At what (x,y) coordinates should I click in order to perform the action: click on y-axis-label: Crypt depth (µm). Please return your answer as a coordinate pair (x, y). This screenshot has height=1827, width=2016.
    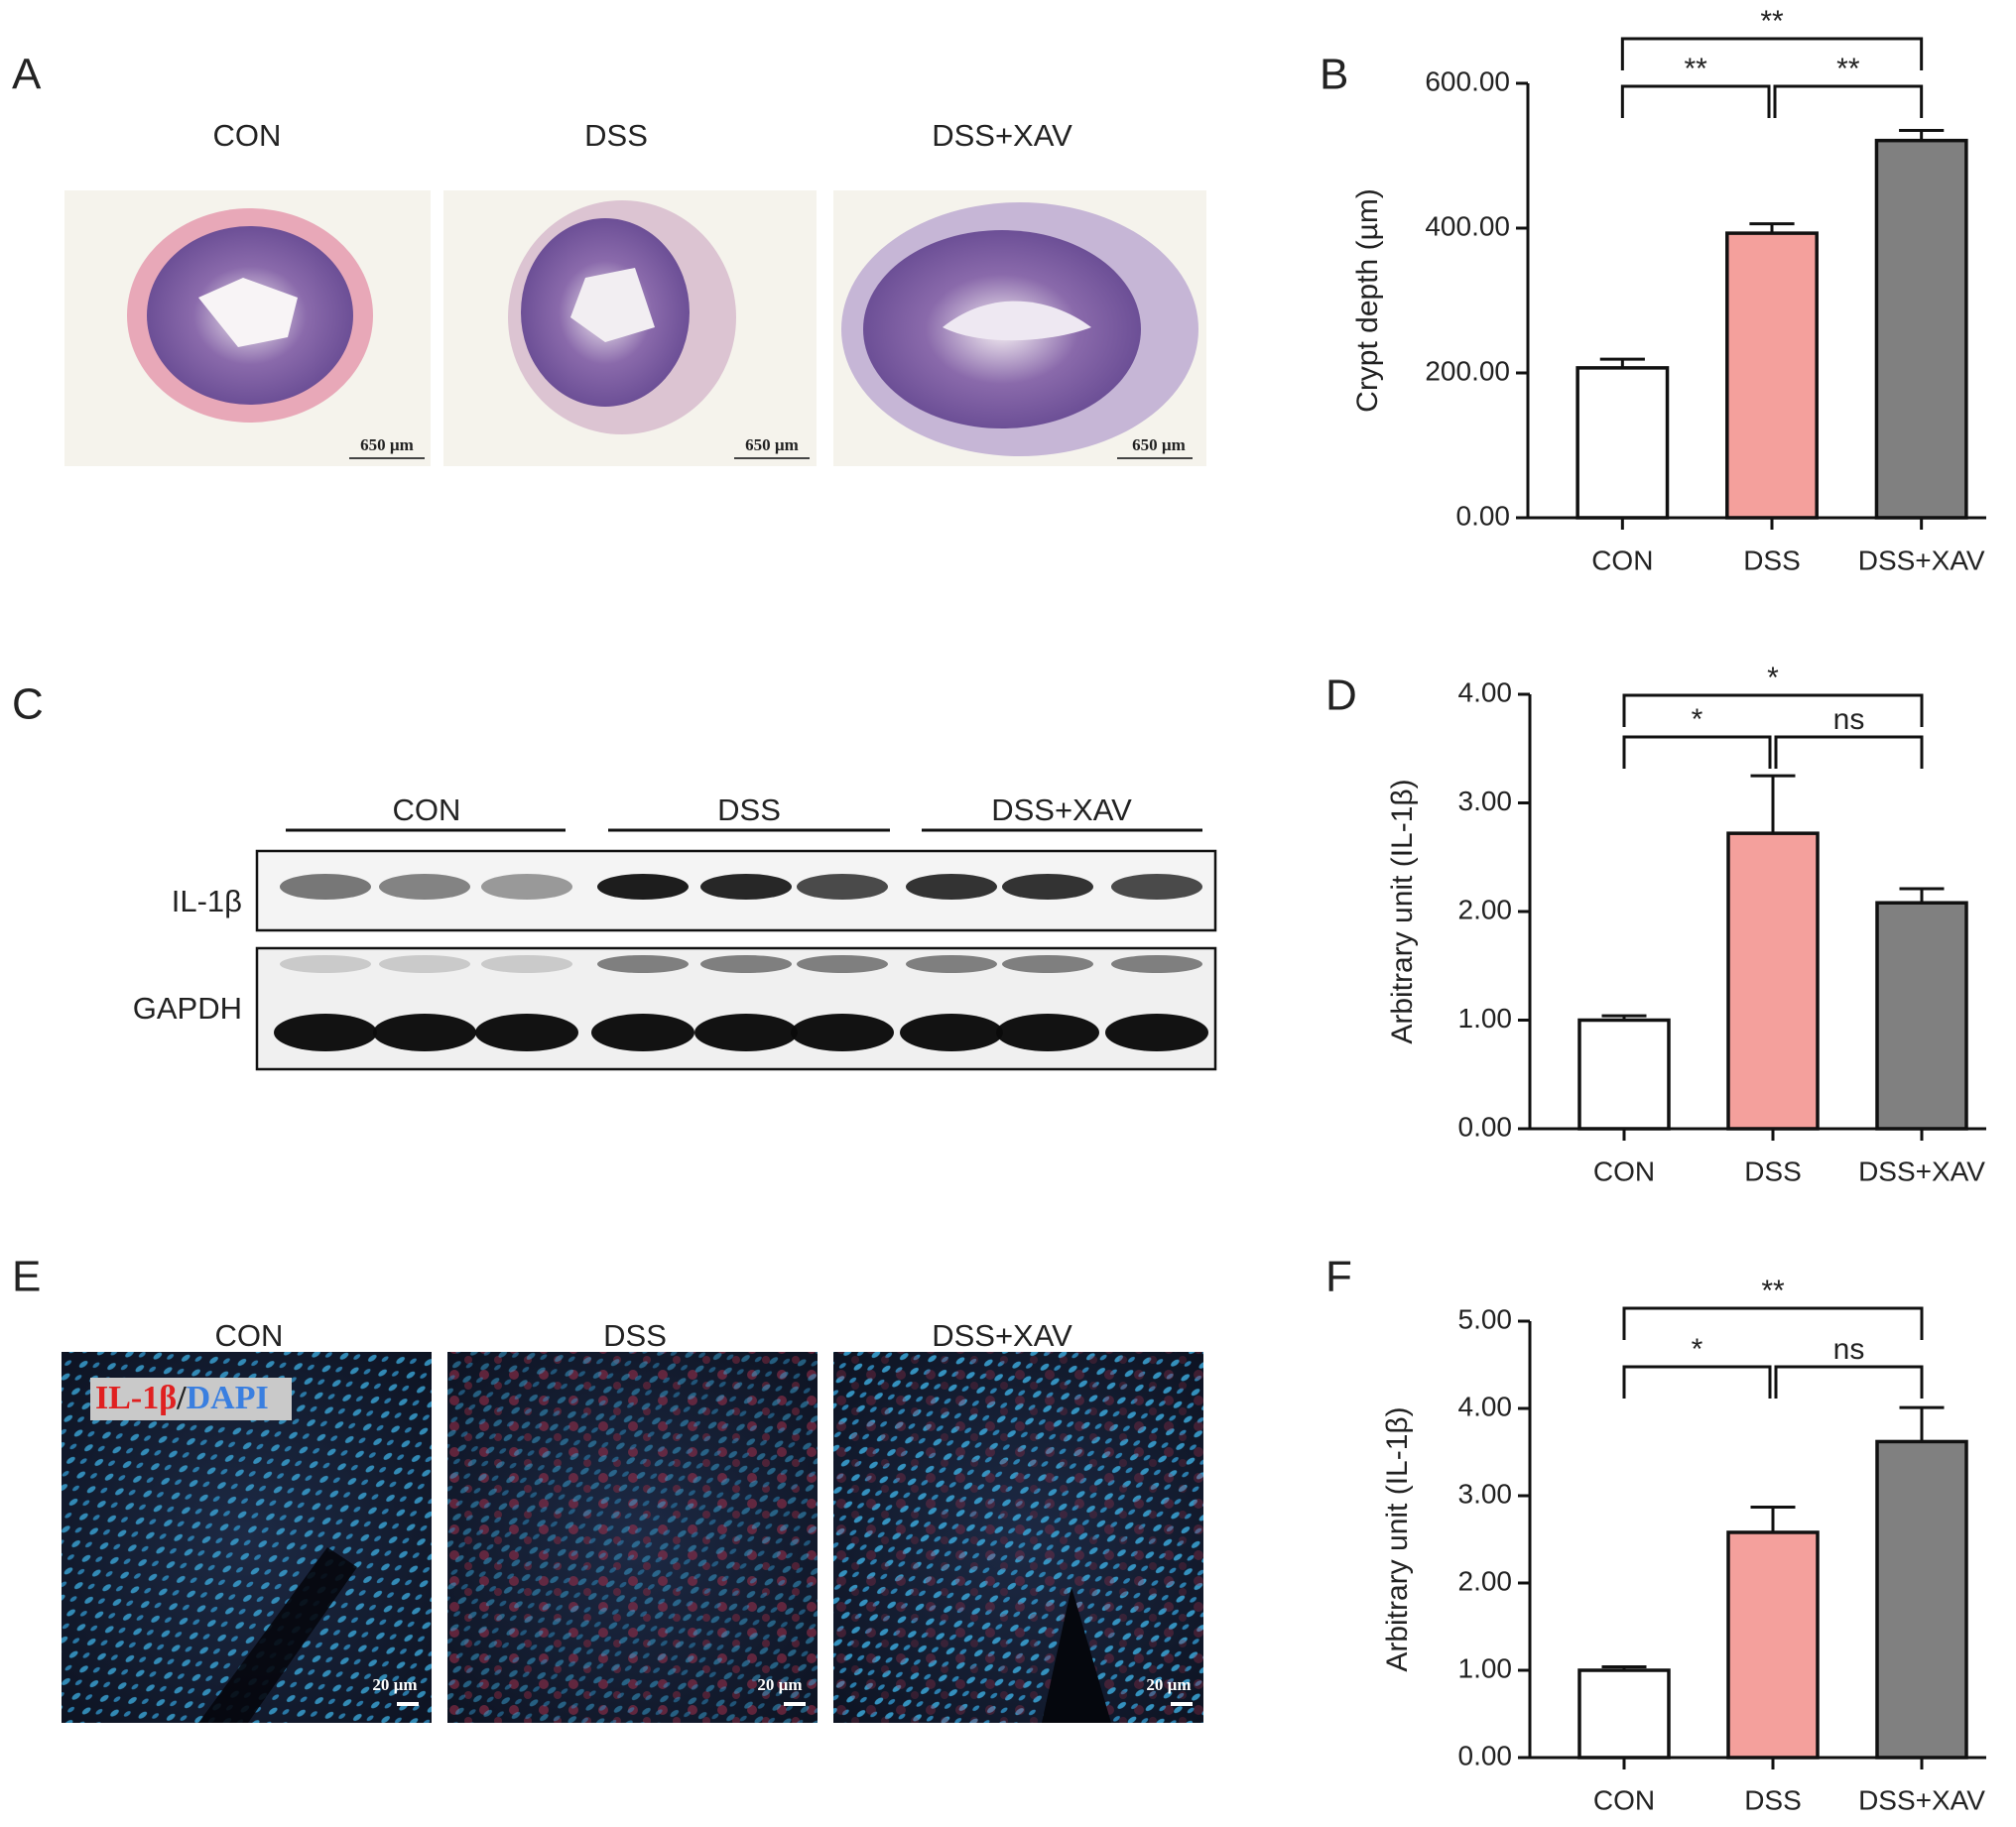
    Looking at the image, I should click on (1367, 301).